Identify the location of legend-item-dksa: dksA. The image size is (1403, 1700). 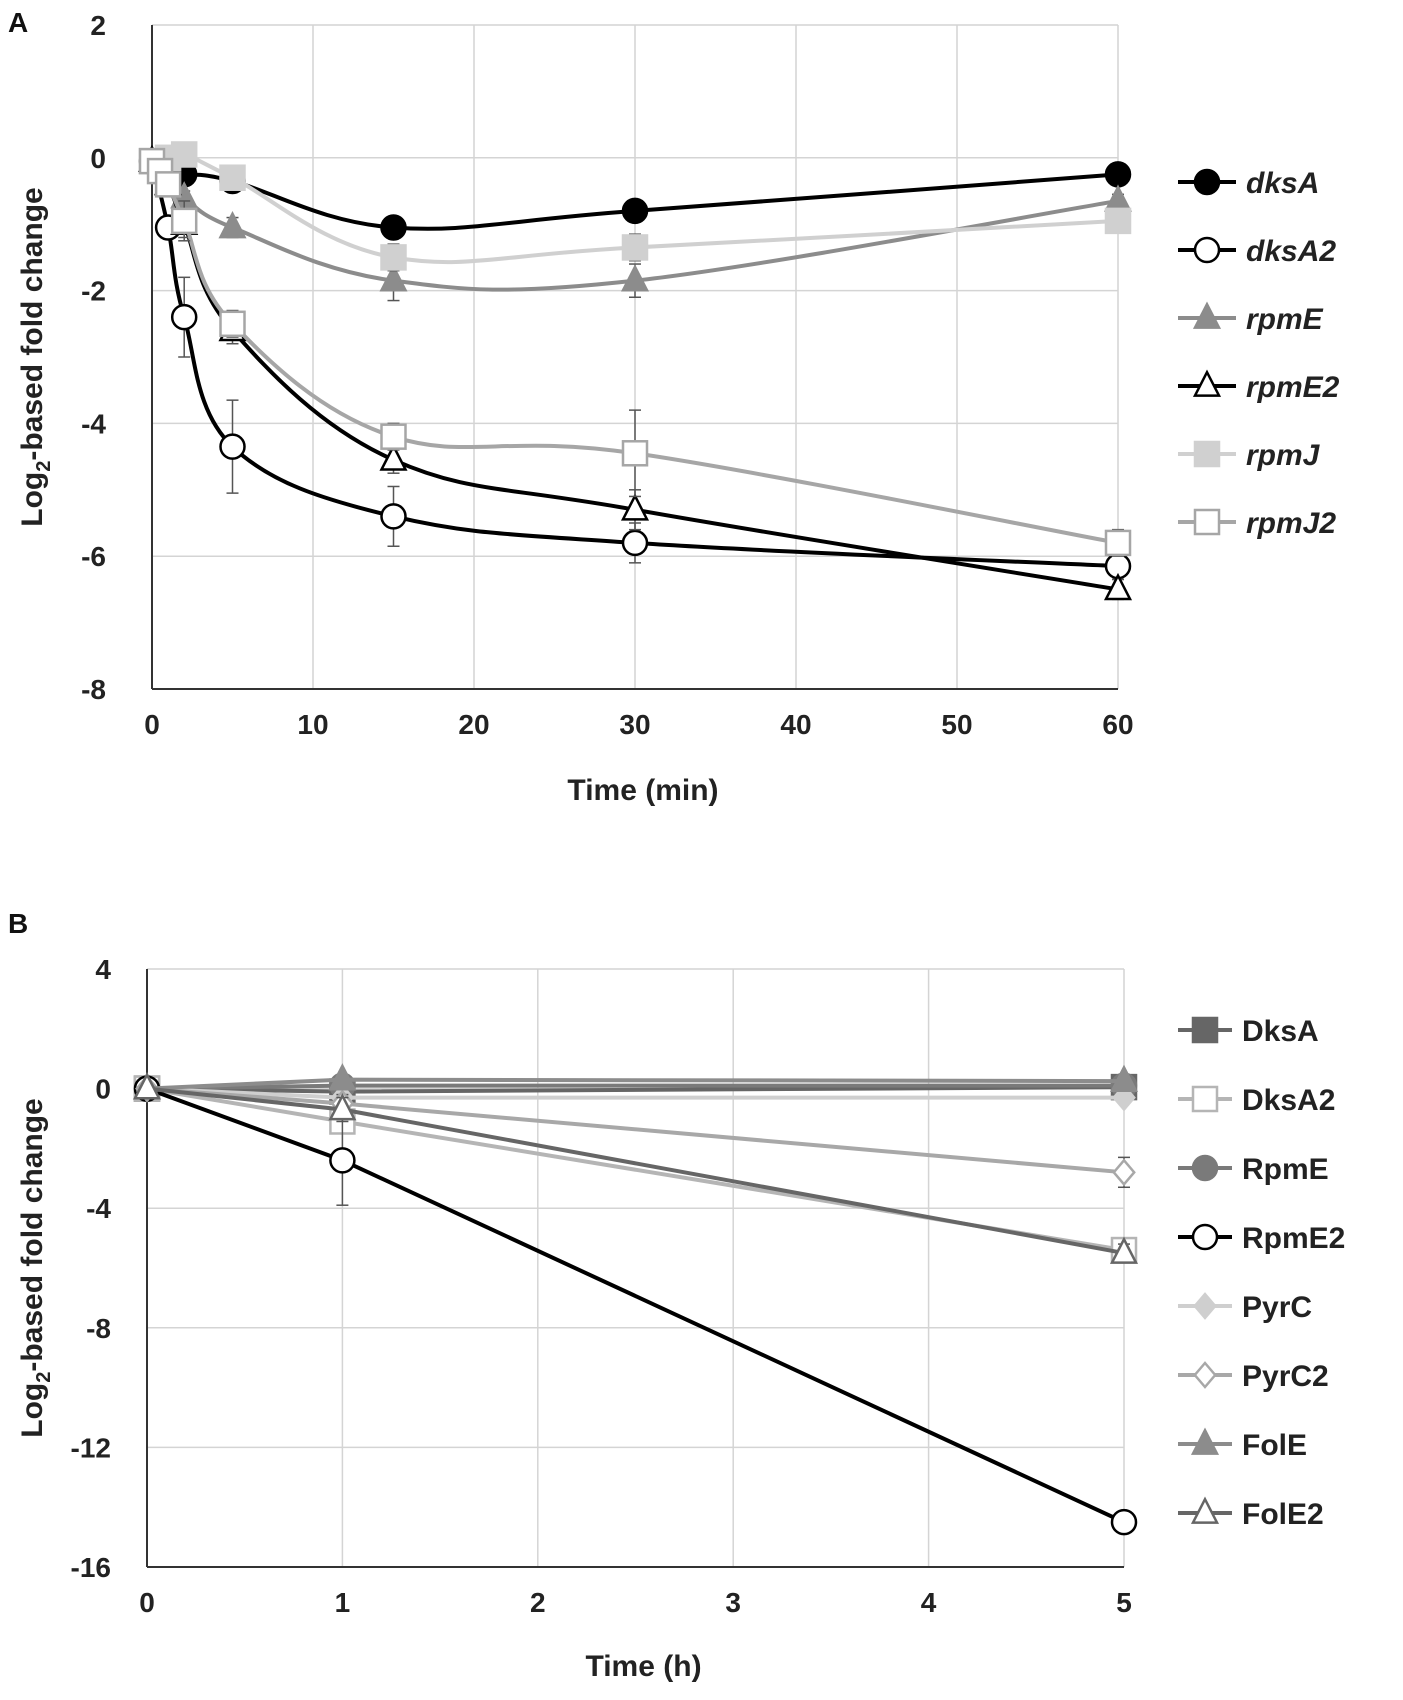
(1248, 183).